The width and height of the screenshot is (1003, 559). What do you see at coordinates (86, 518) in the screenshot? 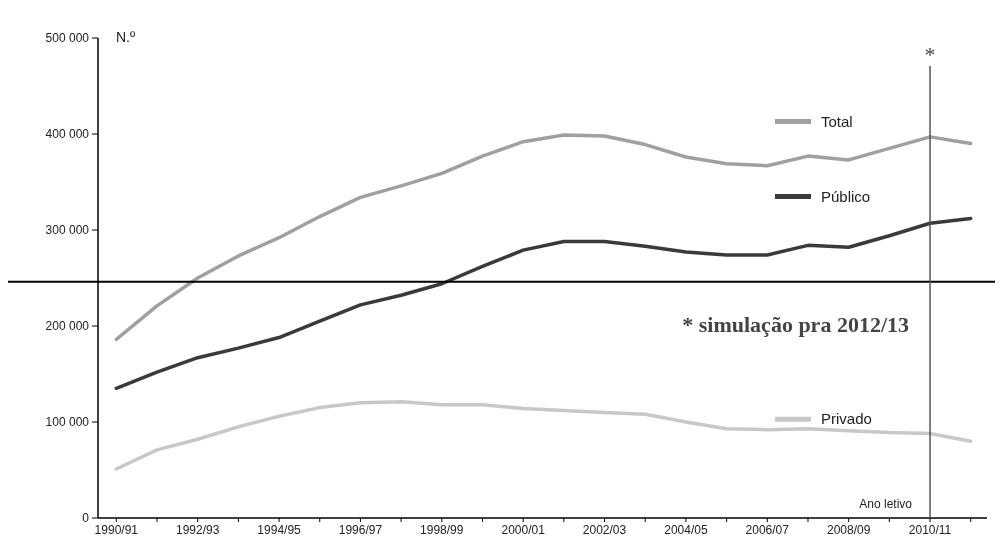
I see `y-tick-label: 0` at bounding box center [86, 518].